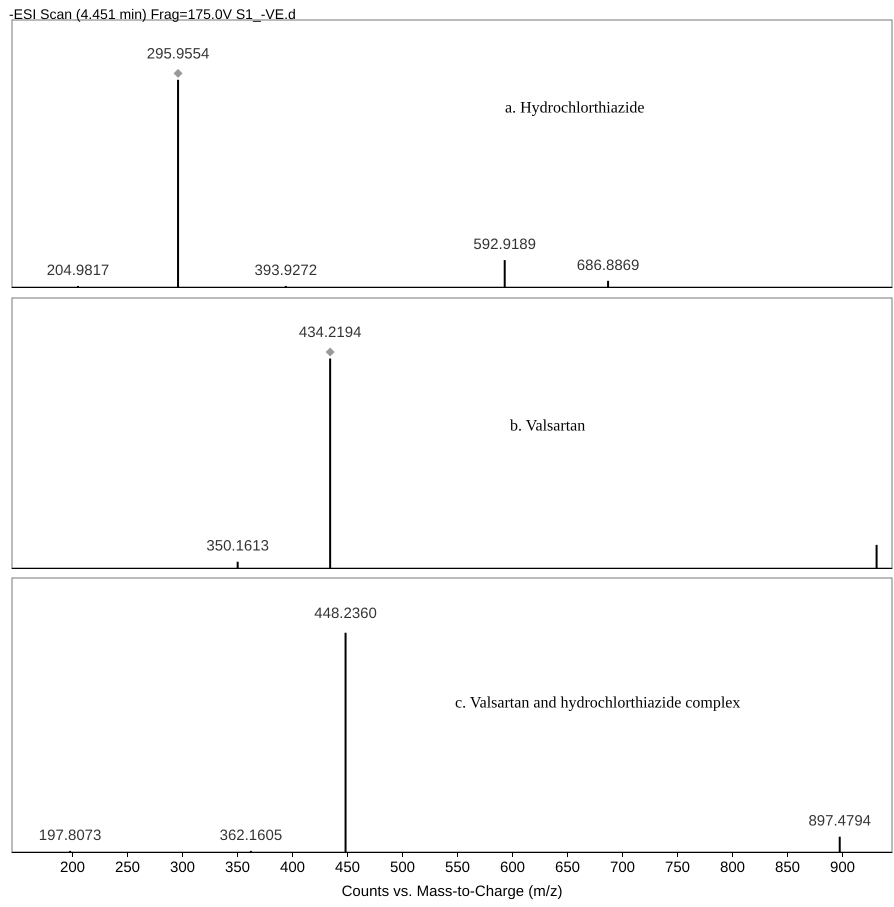 The width and height of the screenshot is (894, 907). I want to click on annotation: 592.9189, so click(504, 245).